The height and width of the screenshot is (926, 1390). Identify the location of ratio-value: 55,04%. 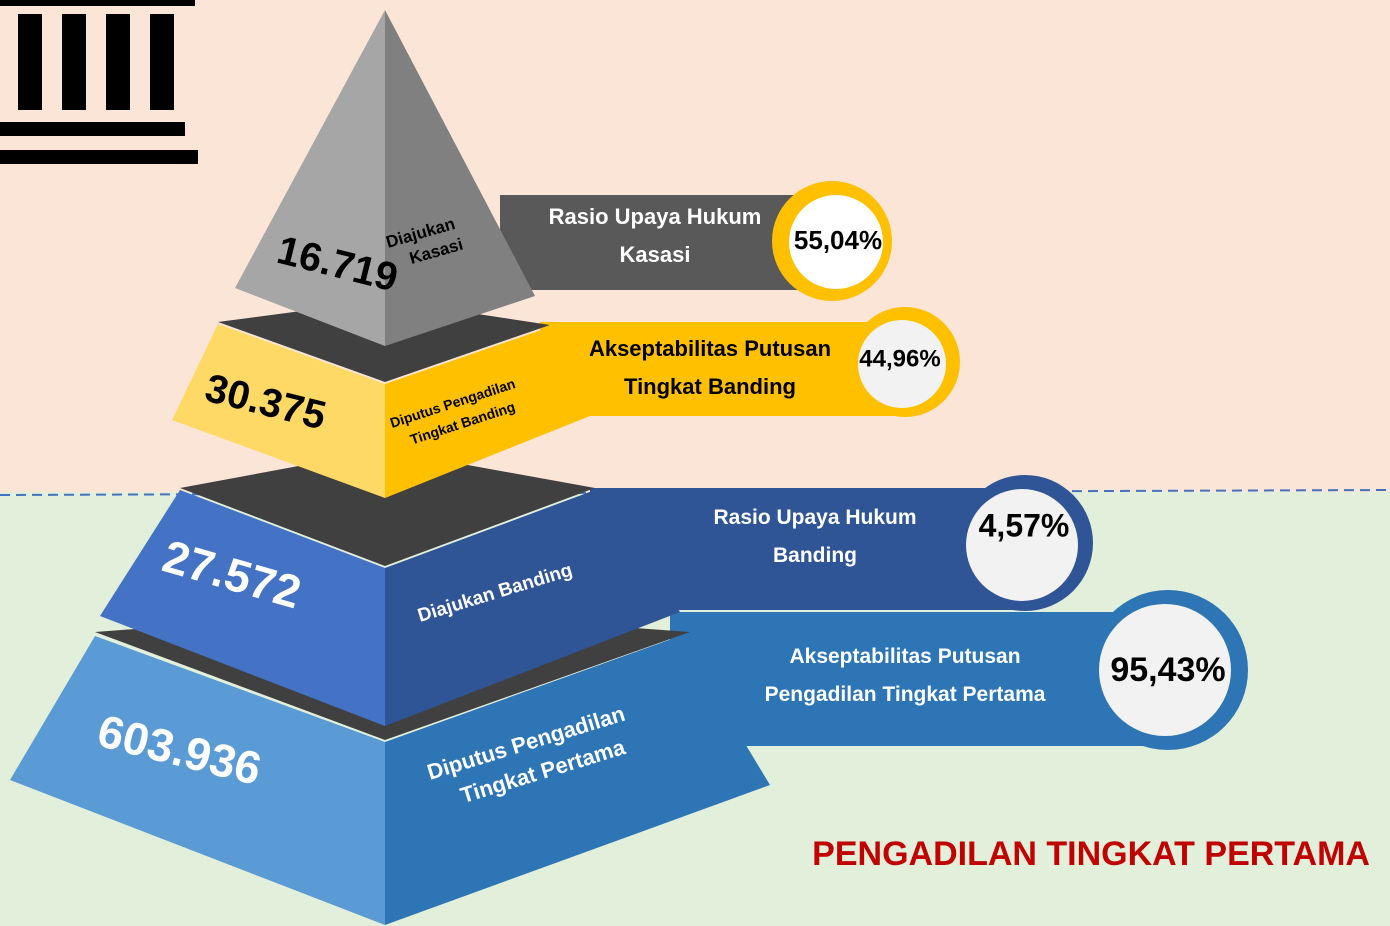
(838, 240).